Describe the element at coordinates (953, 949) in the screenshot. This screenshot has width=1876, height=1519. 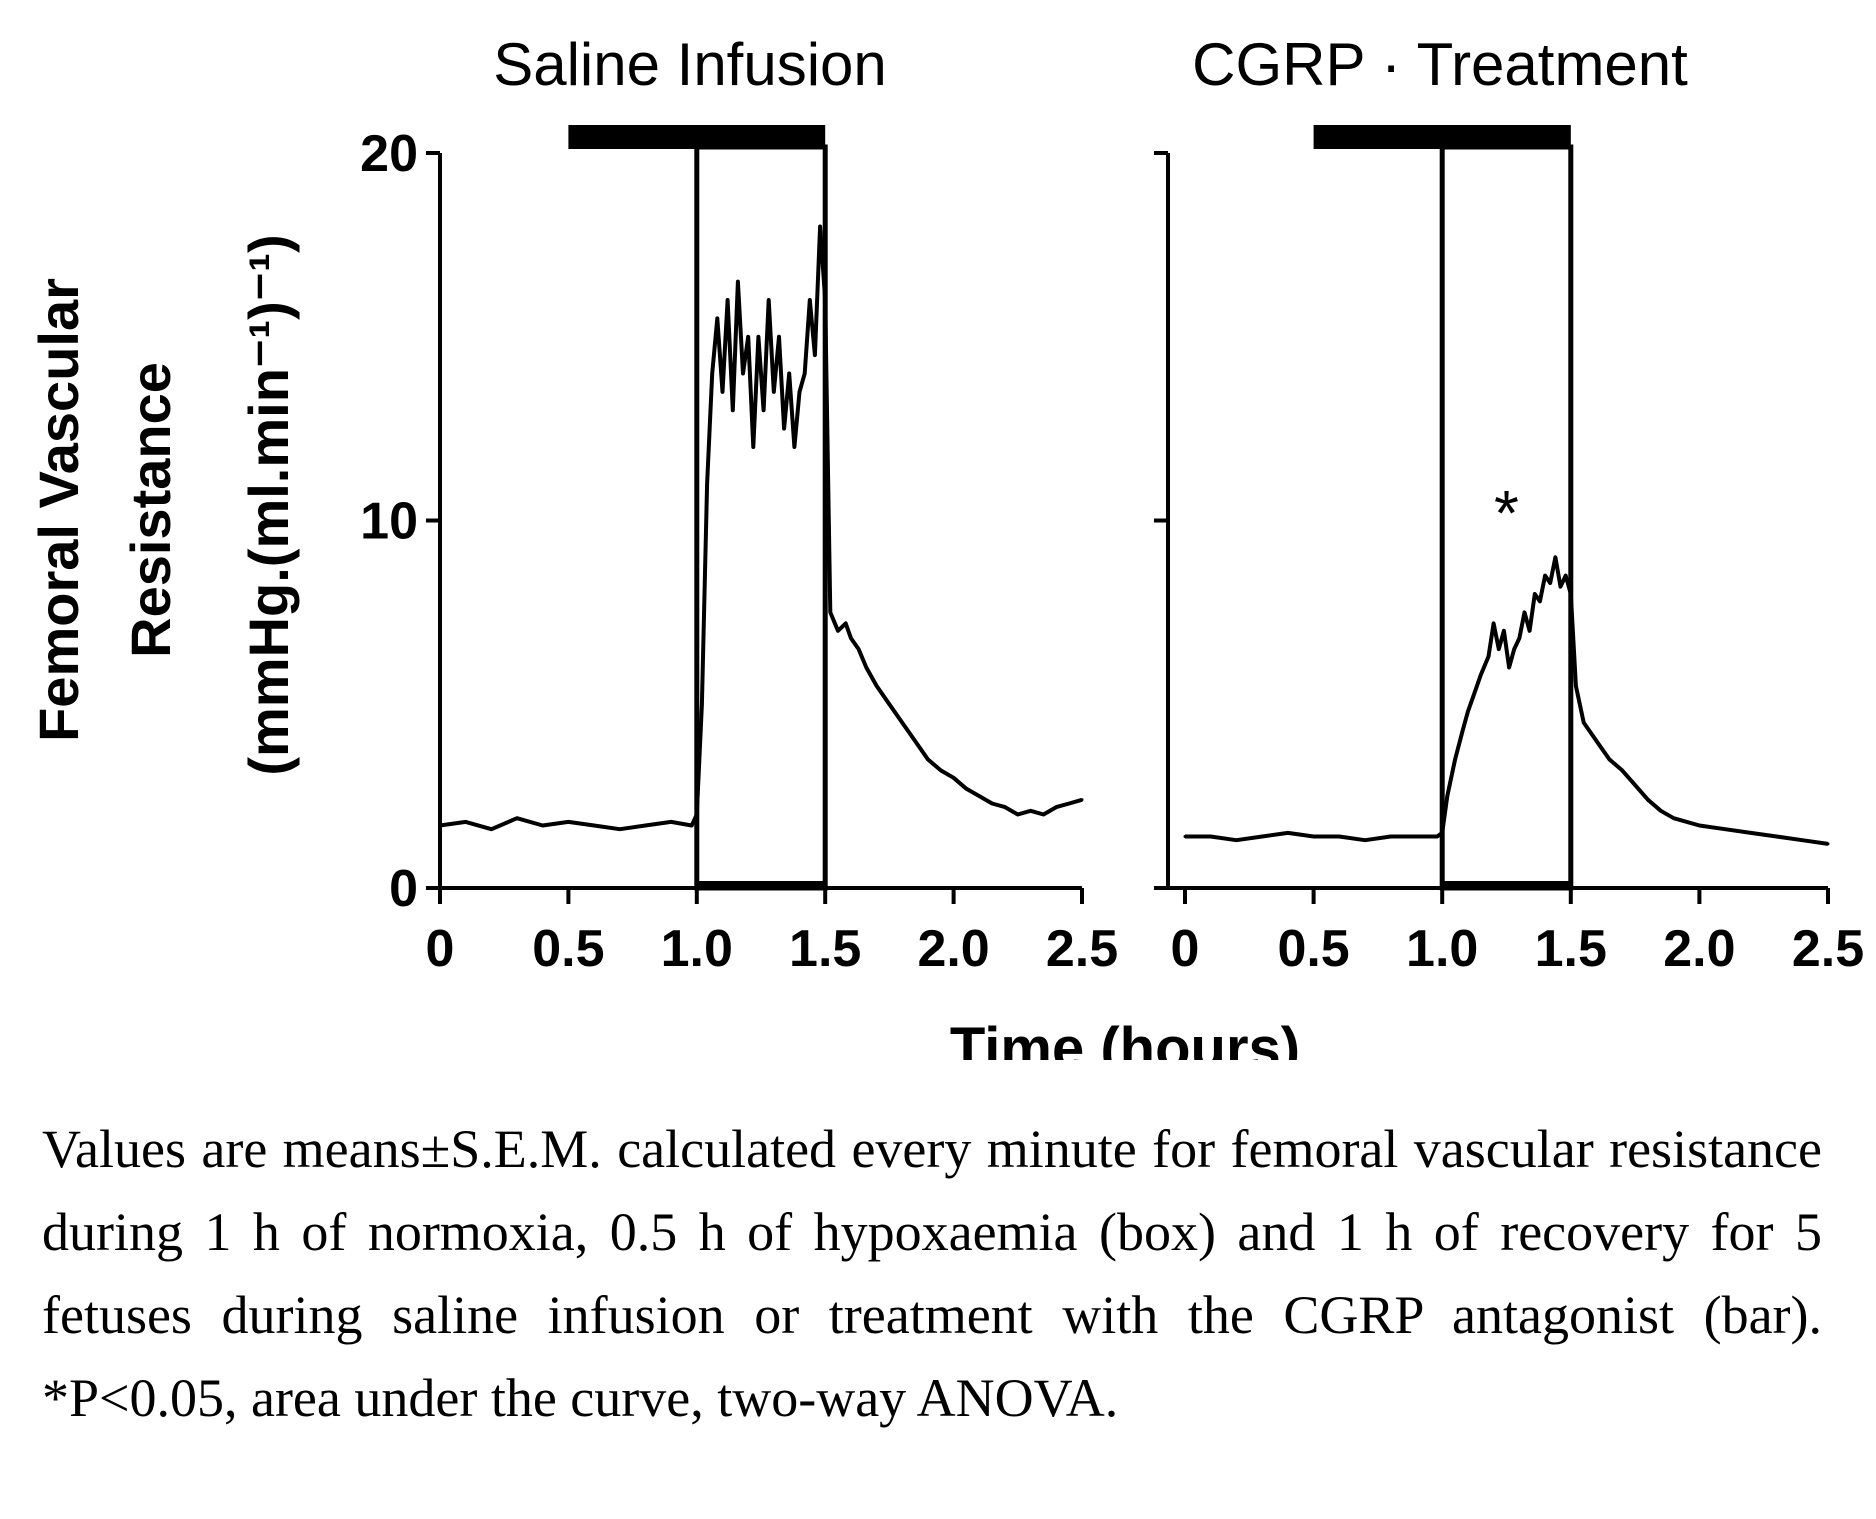
I see `x-tick-label: 2.0` at that location.